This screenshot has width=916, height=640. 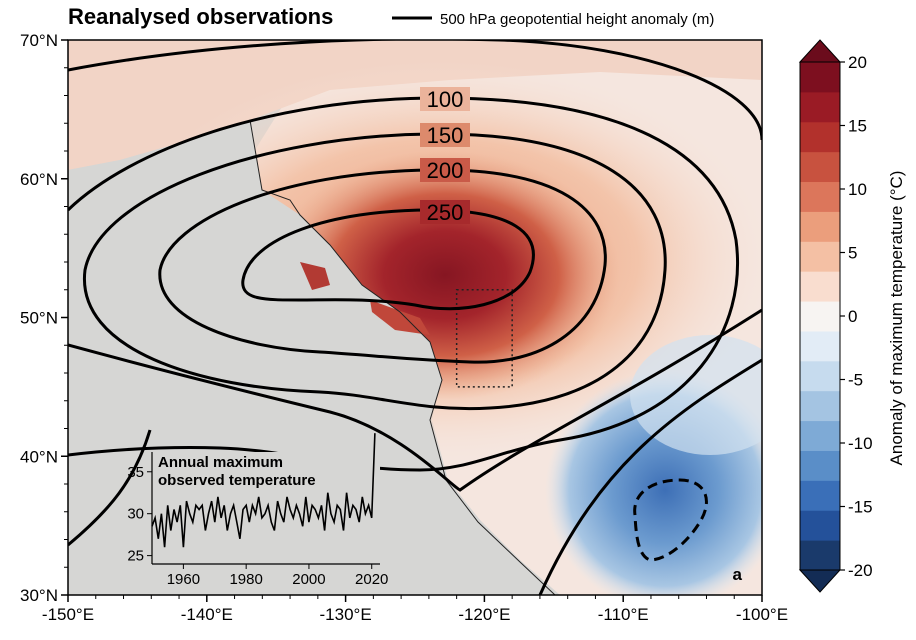 What do you see at coordinates (577, 19) in the screenshot?
I see `legend-label: 500 hPa geopotential height anomaly (m)` at bounding box center [577, 19].